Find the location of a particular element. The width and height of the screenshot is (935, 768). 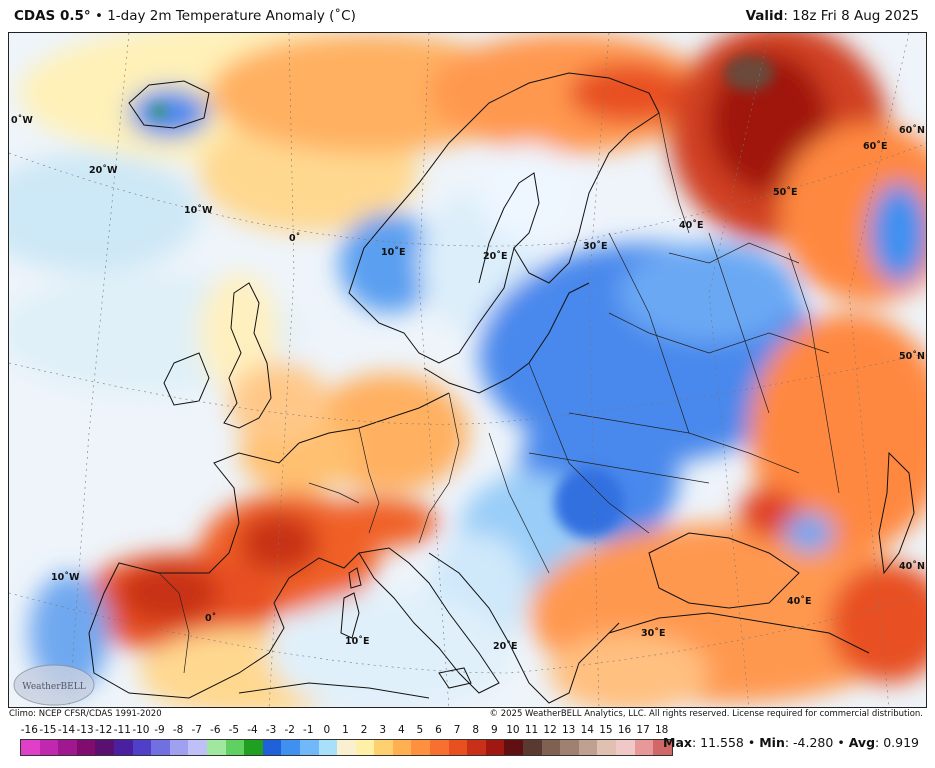

label-20e-north: 20˚E is located at coordinates (495, 256).